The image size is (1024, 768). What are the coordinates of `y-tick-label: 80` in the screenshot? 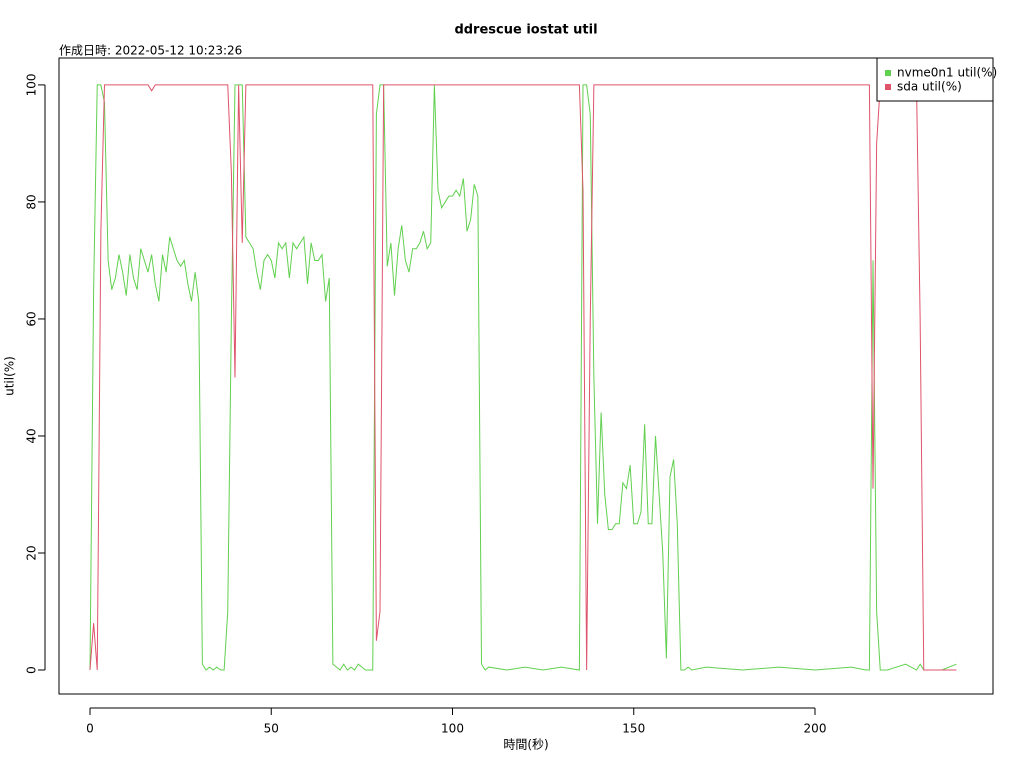 It's located at (32, 201).